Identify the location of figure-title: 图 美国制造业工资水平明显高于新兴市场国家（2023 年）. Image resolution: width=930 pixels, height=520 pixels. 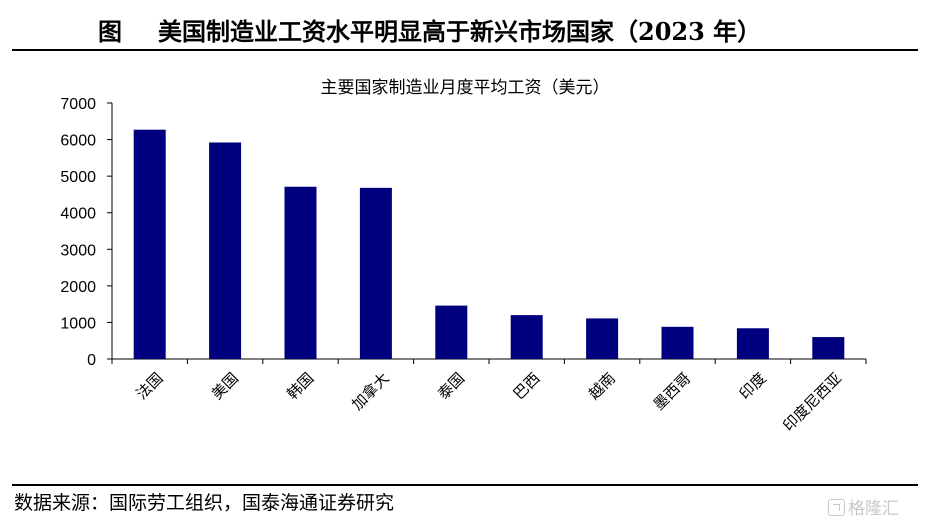
(465, 29).